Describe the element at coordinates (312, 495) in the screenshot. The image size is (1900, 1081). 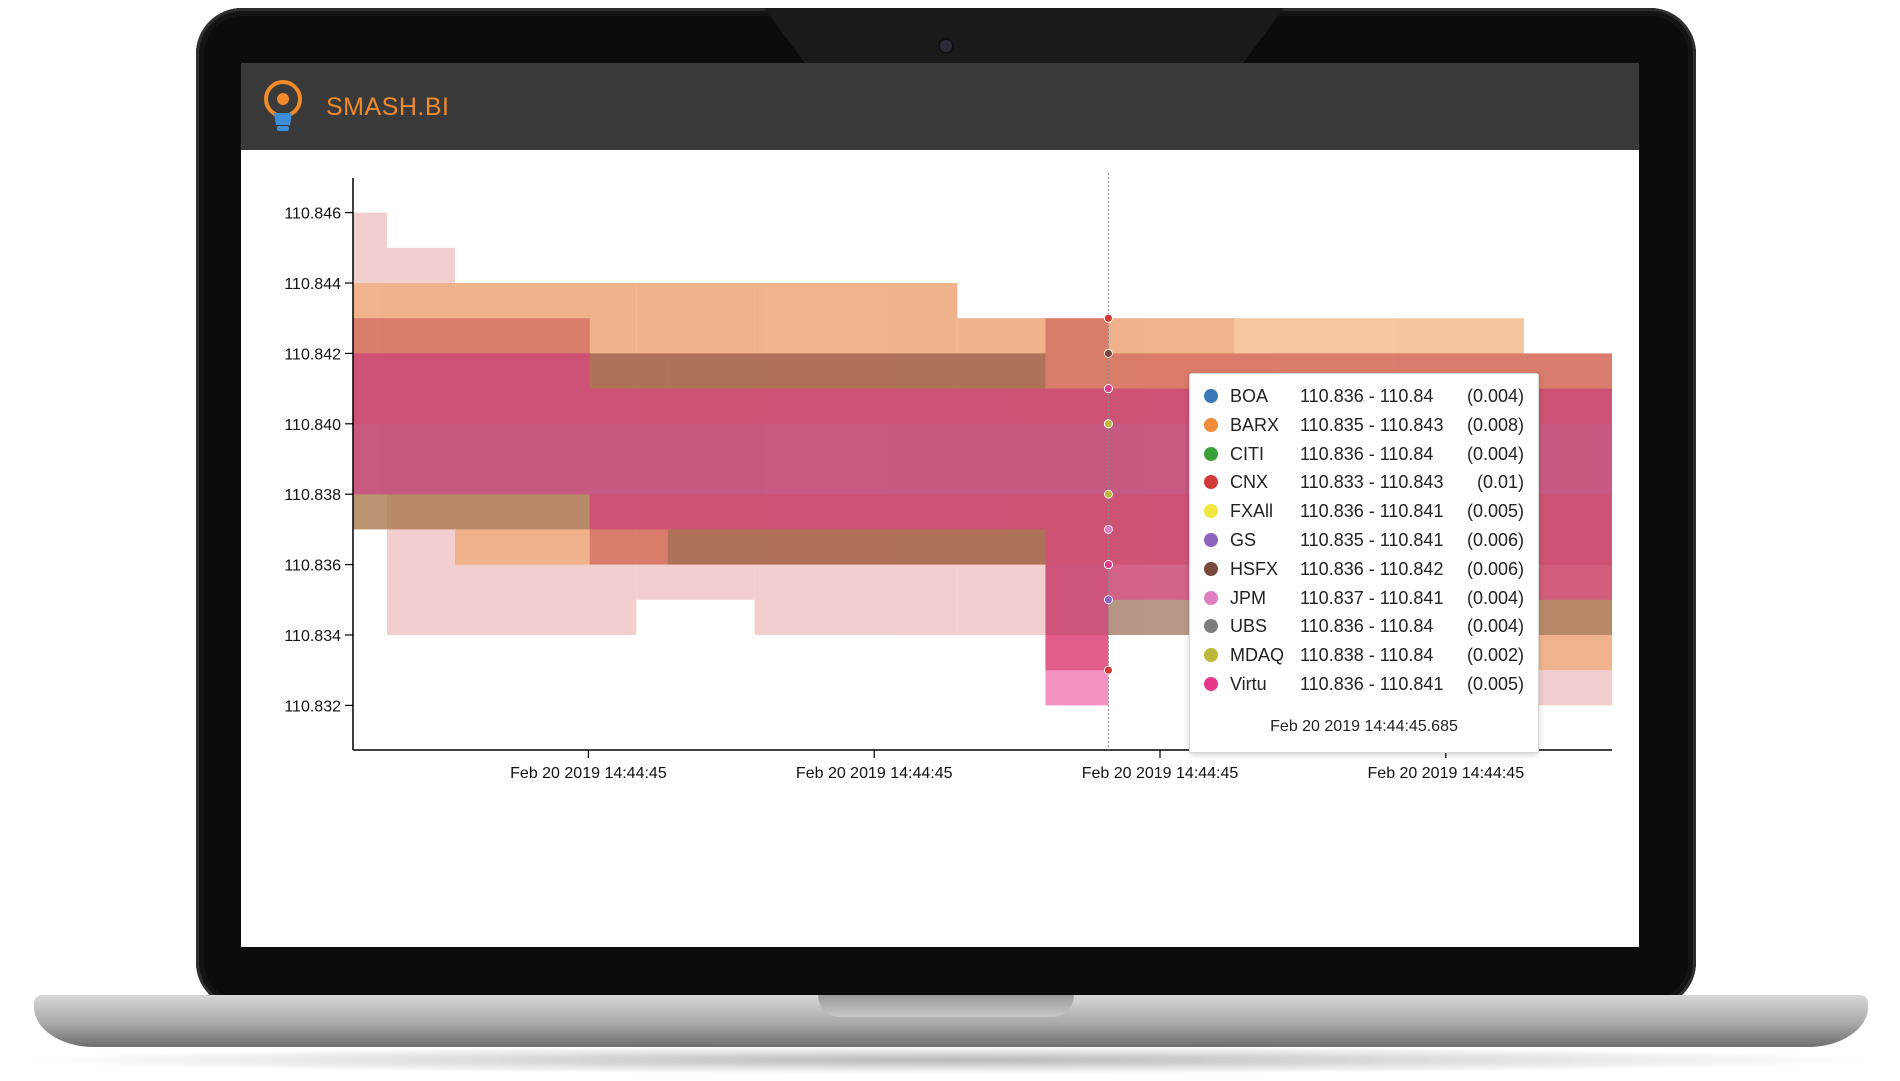
I see `y-tick-label: 110.838` at that location.